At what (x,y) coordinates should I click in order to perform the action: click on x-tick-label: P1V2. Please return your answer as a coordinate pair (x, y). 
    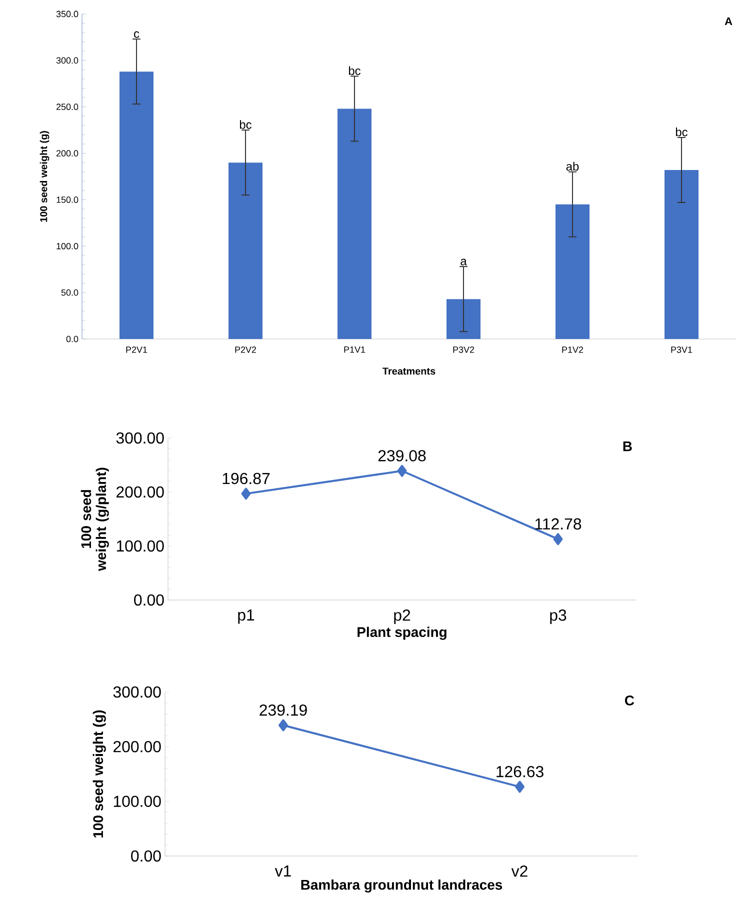
    Looking at the image, I should click on (573, 349).